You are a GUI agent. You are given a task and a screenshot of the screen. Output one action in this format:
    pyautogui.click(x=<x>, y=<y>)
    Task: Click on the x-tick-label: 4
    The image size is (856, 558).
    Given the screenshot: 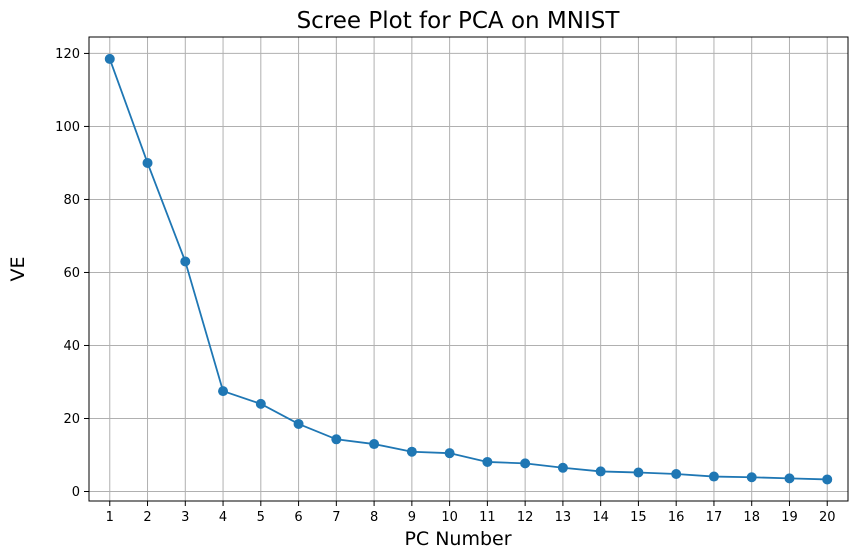 What is the action you would take?
    pyautogui.click(x=223, y=517)
    